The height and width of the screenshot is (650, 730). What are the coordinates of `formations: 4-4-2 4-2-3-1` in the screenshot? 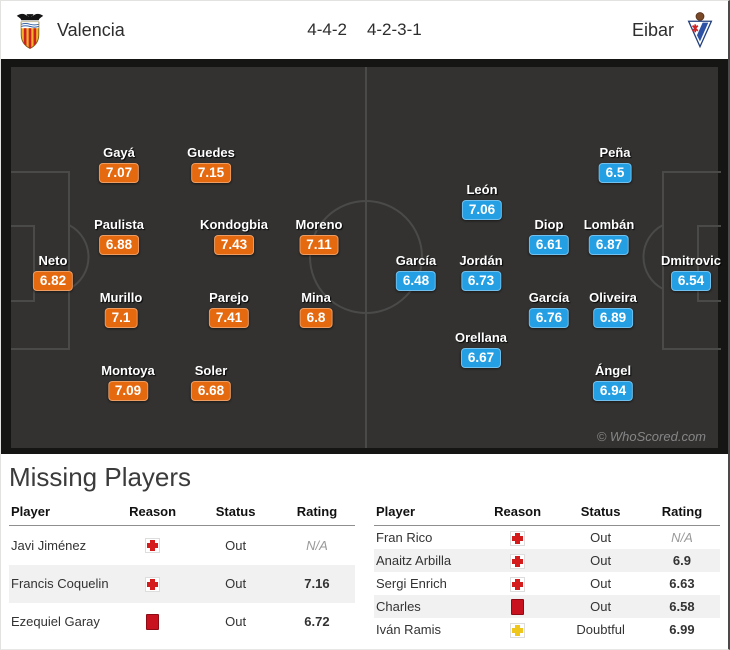 It's located at (364, 30).